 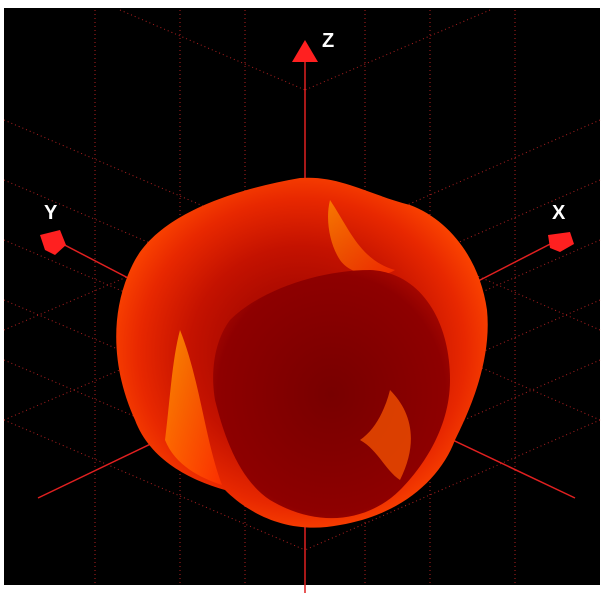 What do you see at coordinates (328, 41) in the screenshot?
I see `axis-label: Z` at bounding box center [328, 41].